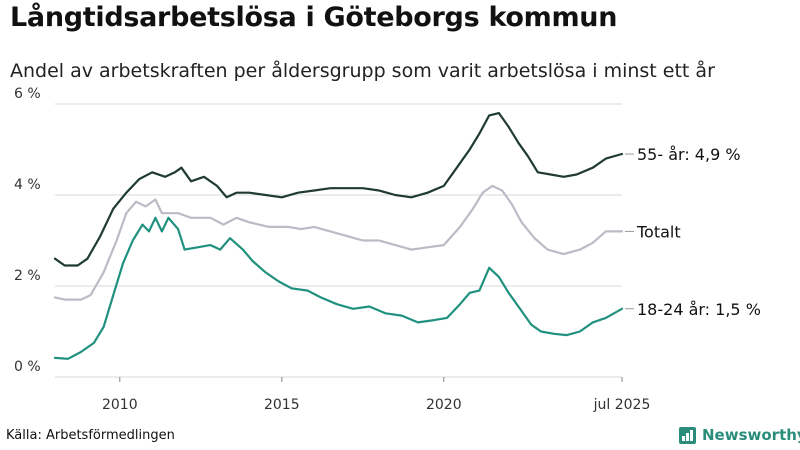  I want to click on x-tick-label: 2010, so click(120, 405).